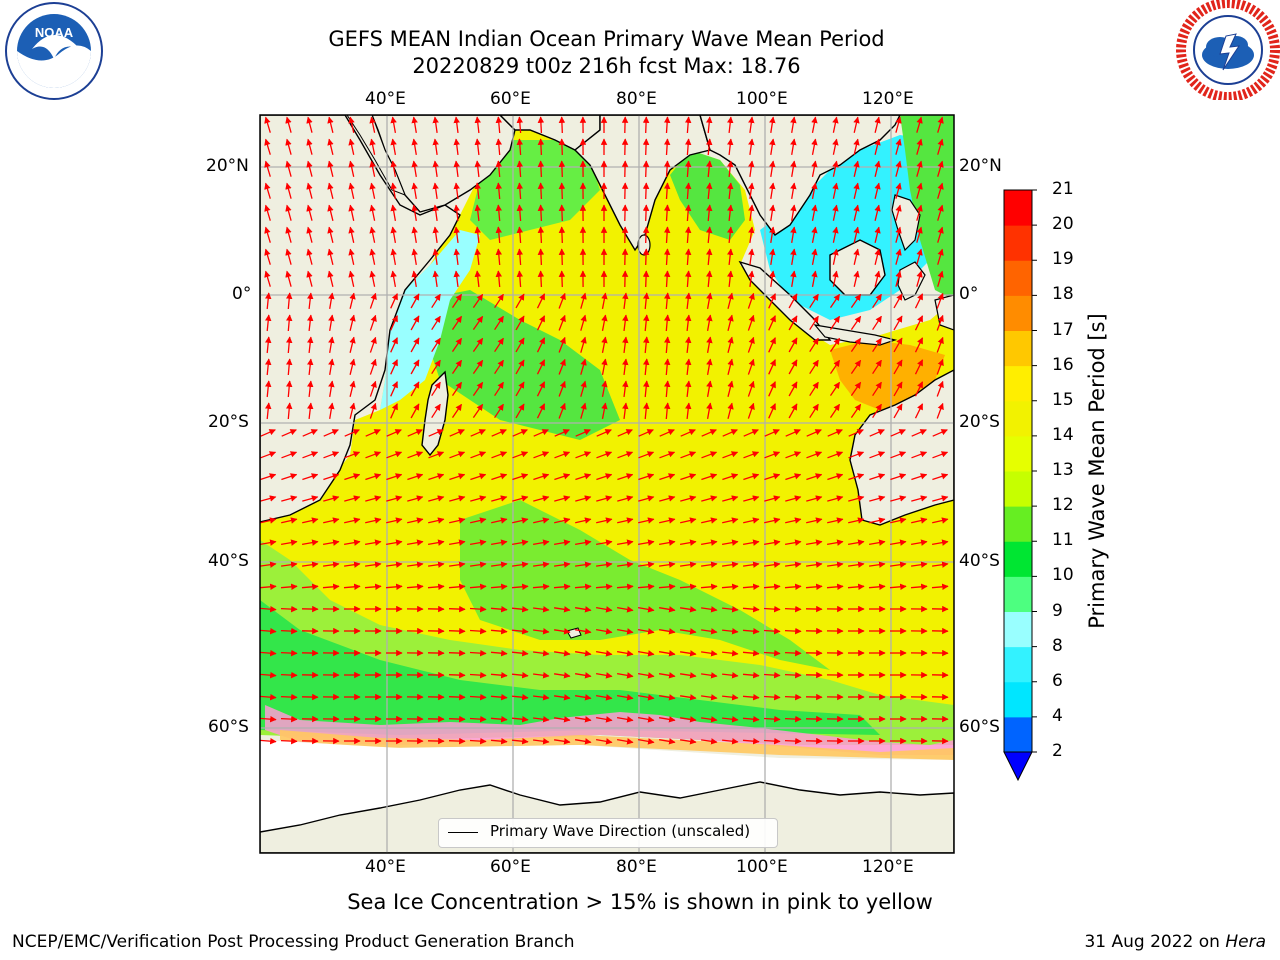  I want to click on run-date-credit: 31 Aug 2022 on Hera, so click(1175, 942).